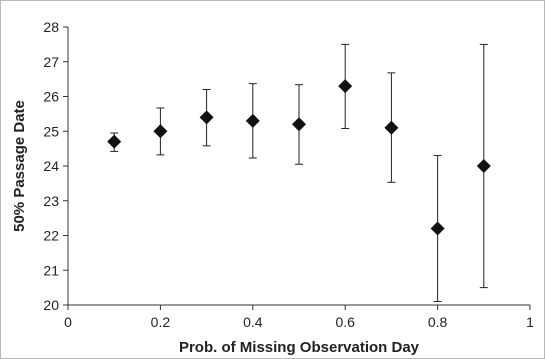 This screenshot has width=545, height=359. What do you see at coordinates (51, 201) in the screenshot?
I see `y-tick-label: 23` at bounding box center [51, 201].